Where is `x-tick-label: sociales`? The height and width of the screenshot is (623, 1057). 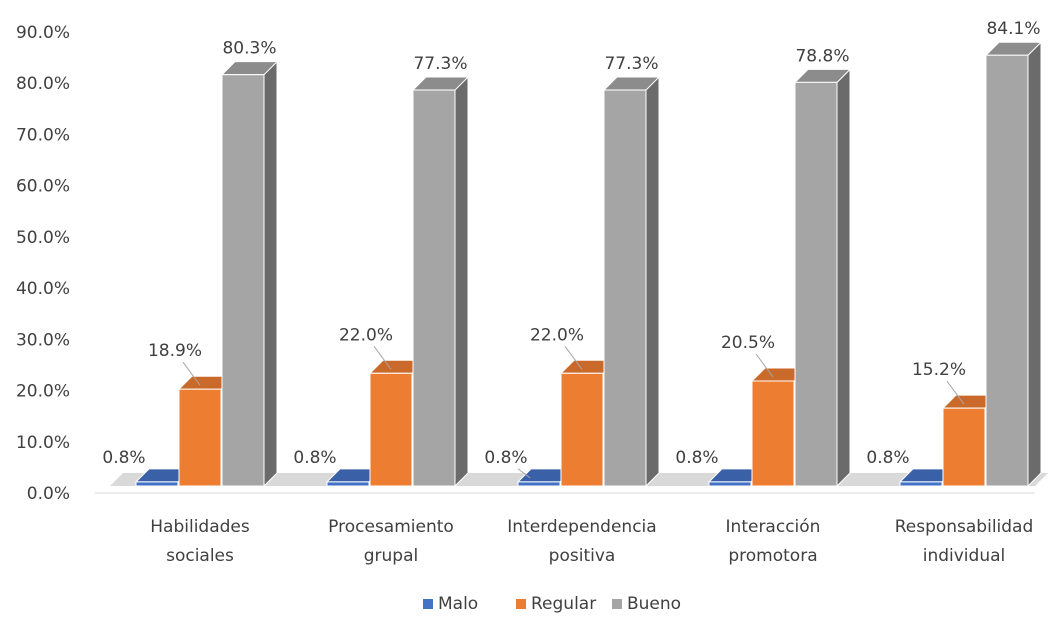
x-tick-label: sociales is located at coordinates (200, 556).